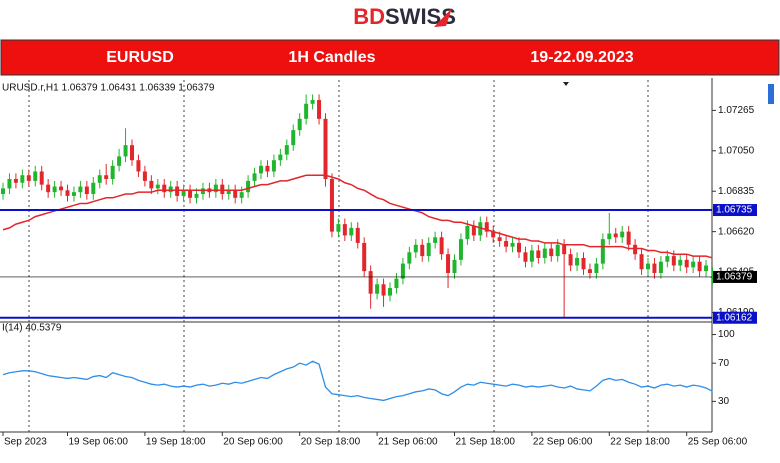 The height and width of the screenshot is (463, 780). I want to click on y-tick-label: 1.07265, so click(736, 110).